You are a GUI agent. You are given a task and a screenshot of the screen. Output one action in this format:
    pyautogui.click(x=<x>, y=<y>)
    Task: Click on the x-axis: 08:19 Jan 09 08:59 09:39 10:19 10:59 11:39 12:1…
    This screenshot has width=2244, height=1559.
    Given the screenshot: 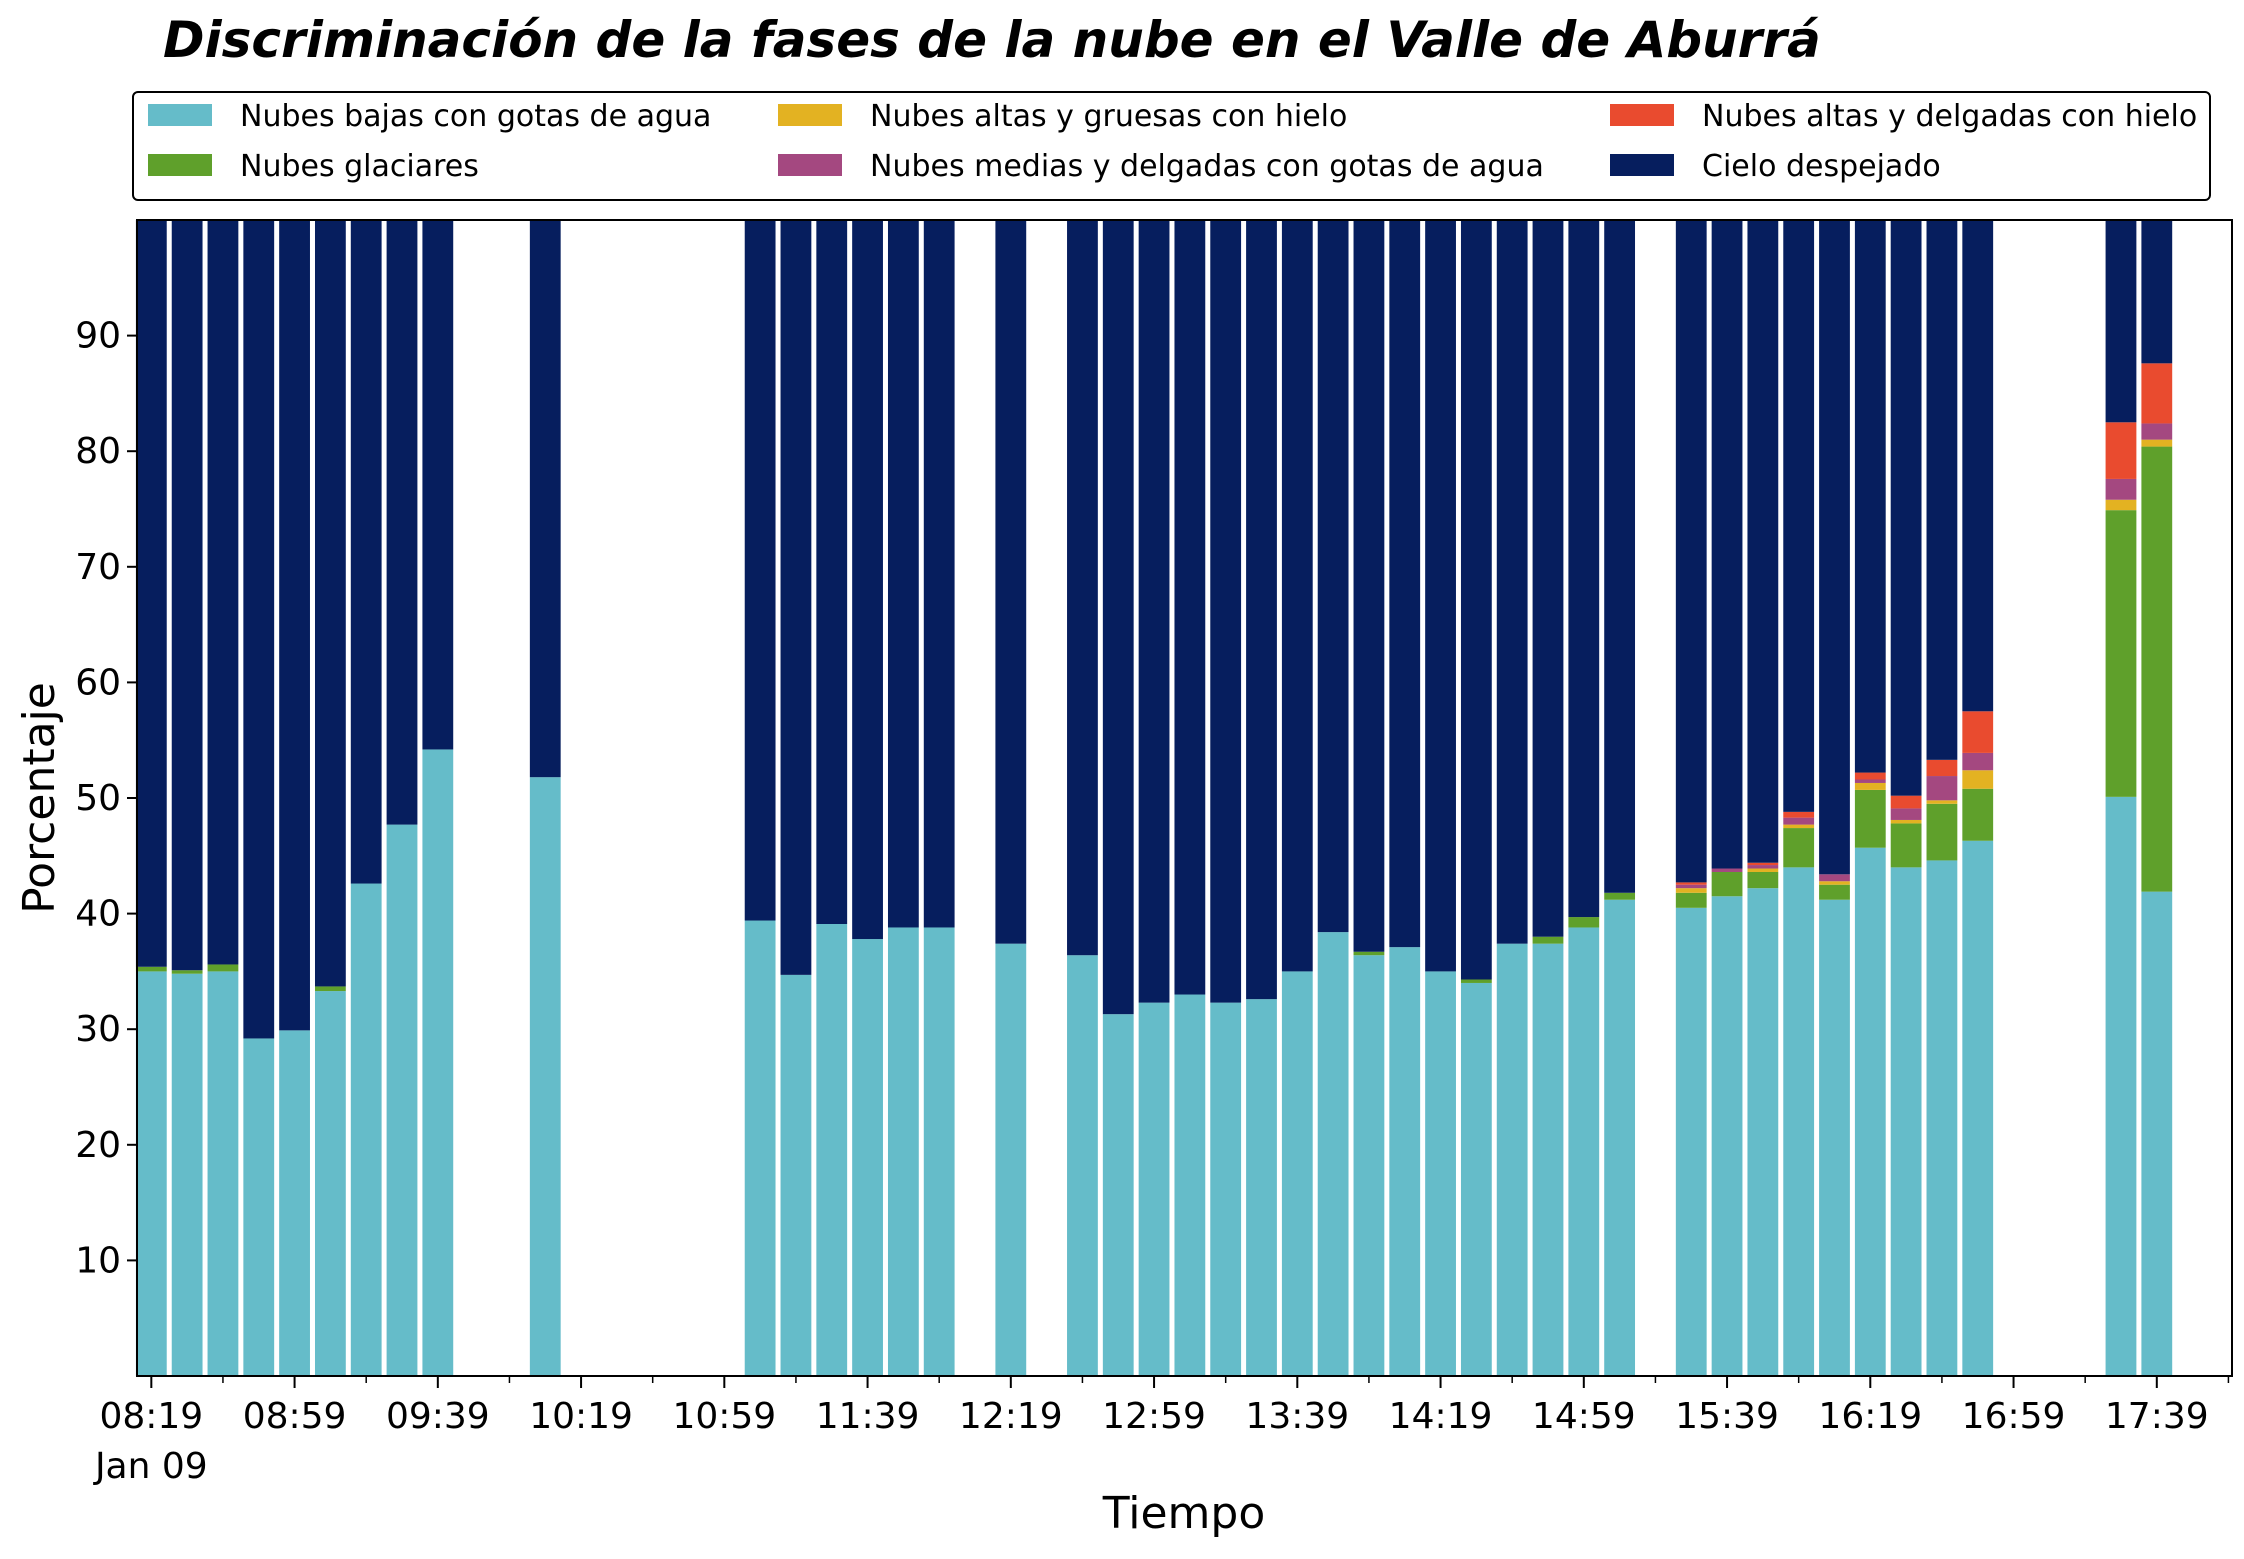 What is the action you would take?
    pyautogui.click(x=1161, y=1431)
    